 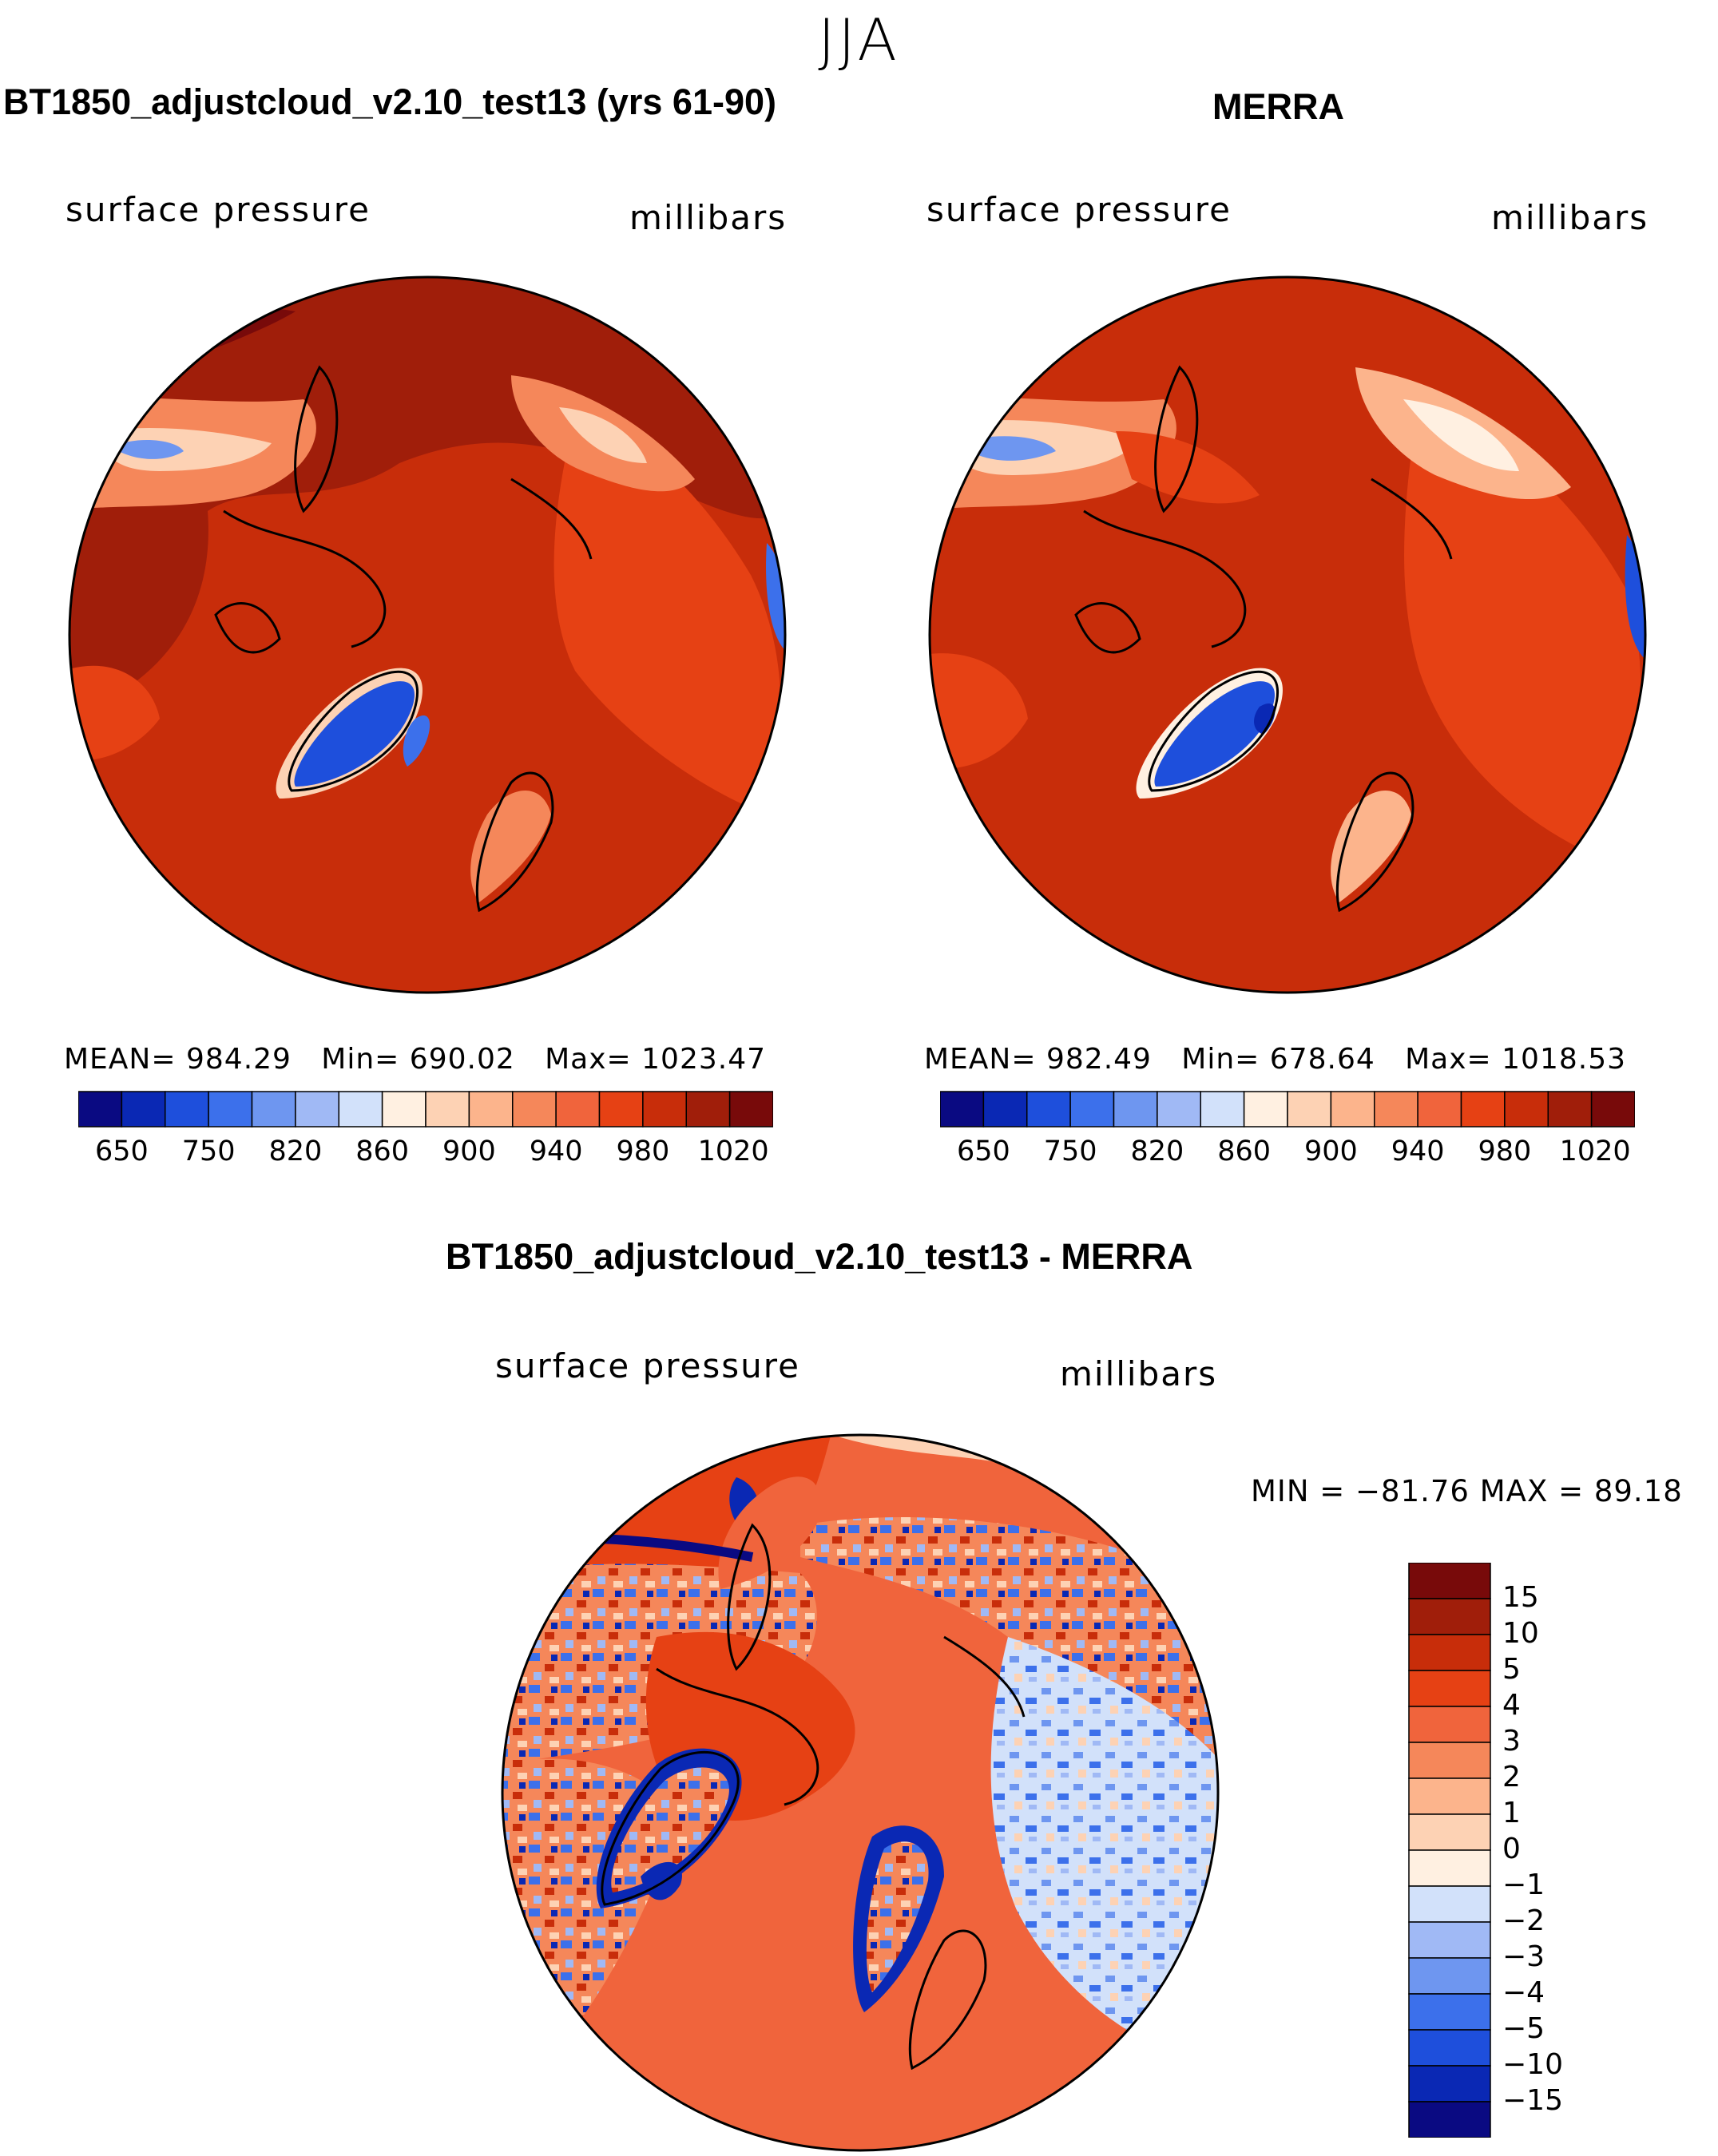 What do you see at coordinates (1532, 2100) in the screenshot?
I see `colorbar-tick-label: −15` at bounding box center [1532, 2100].